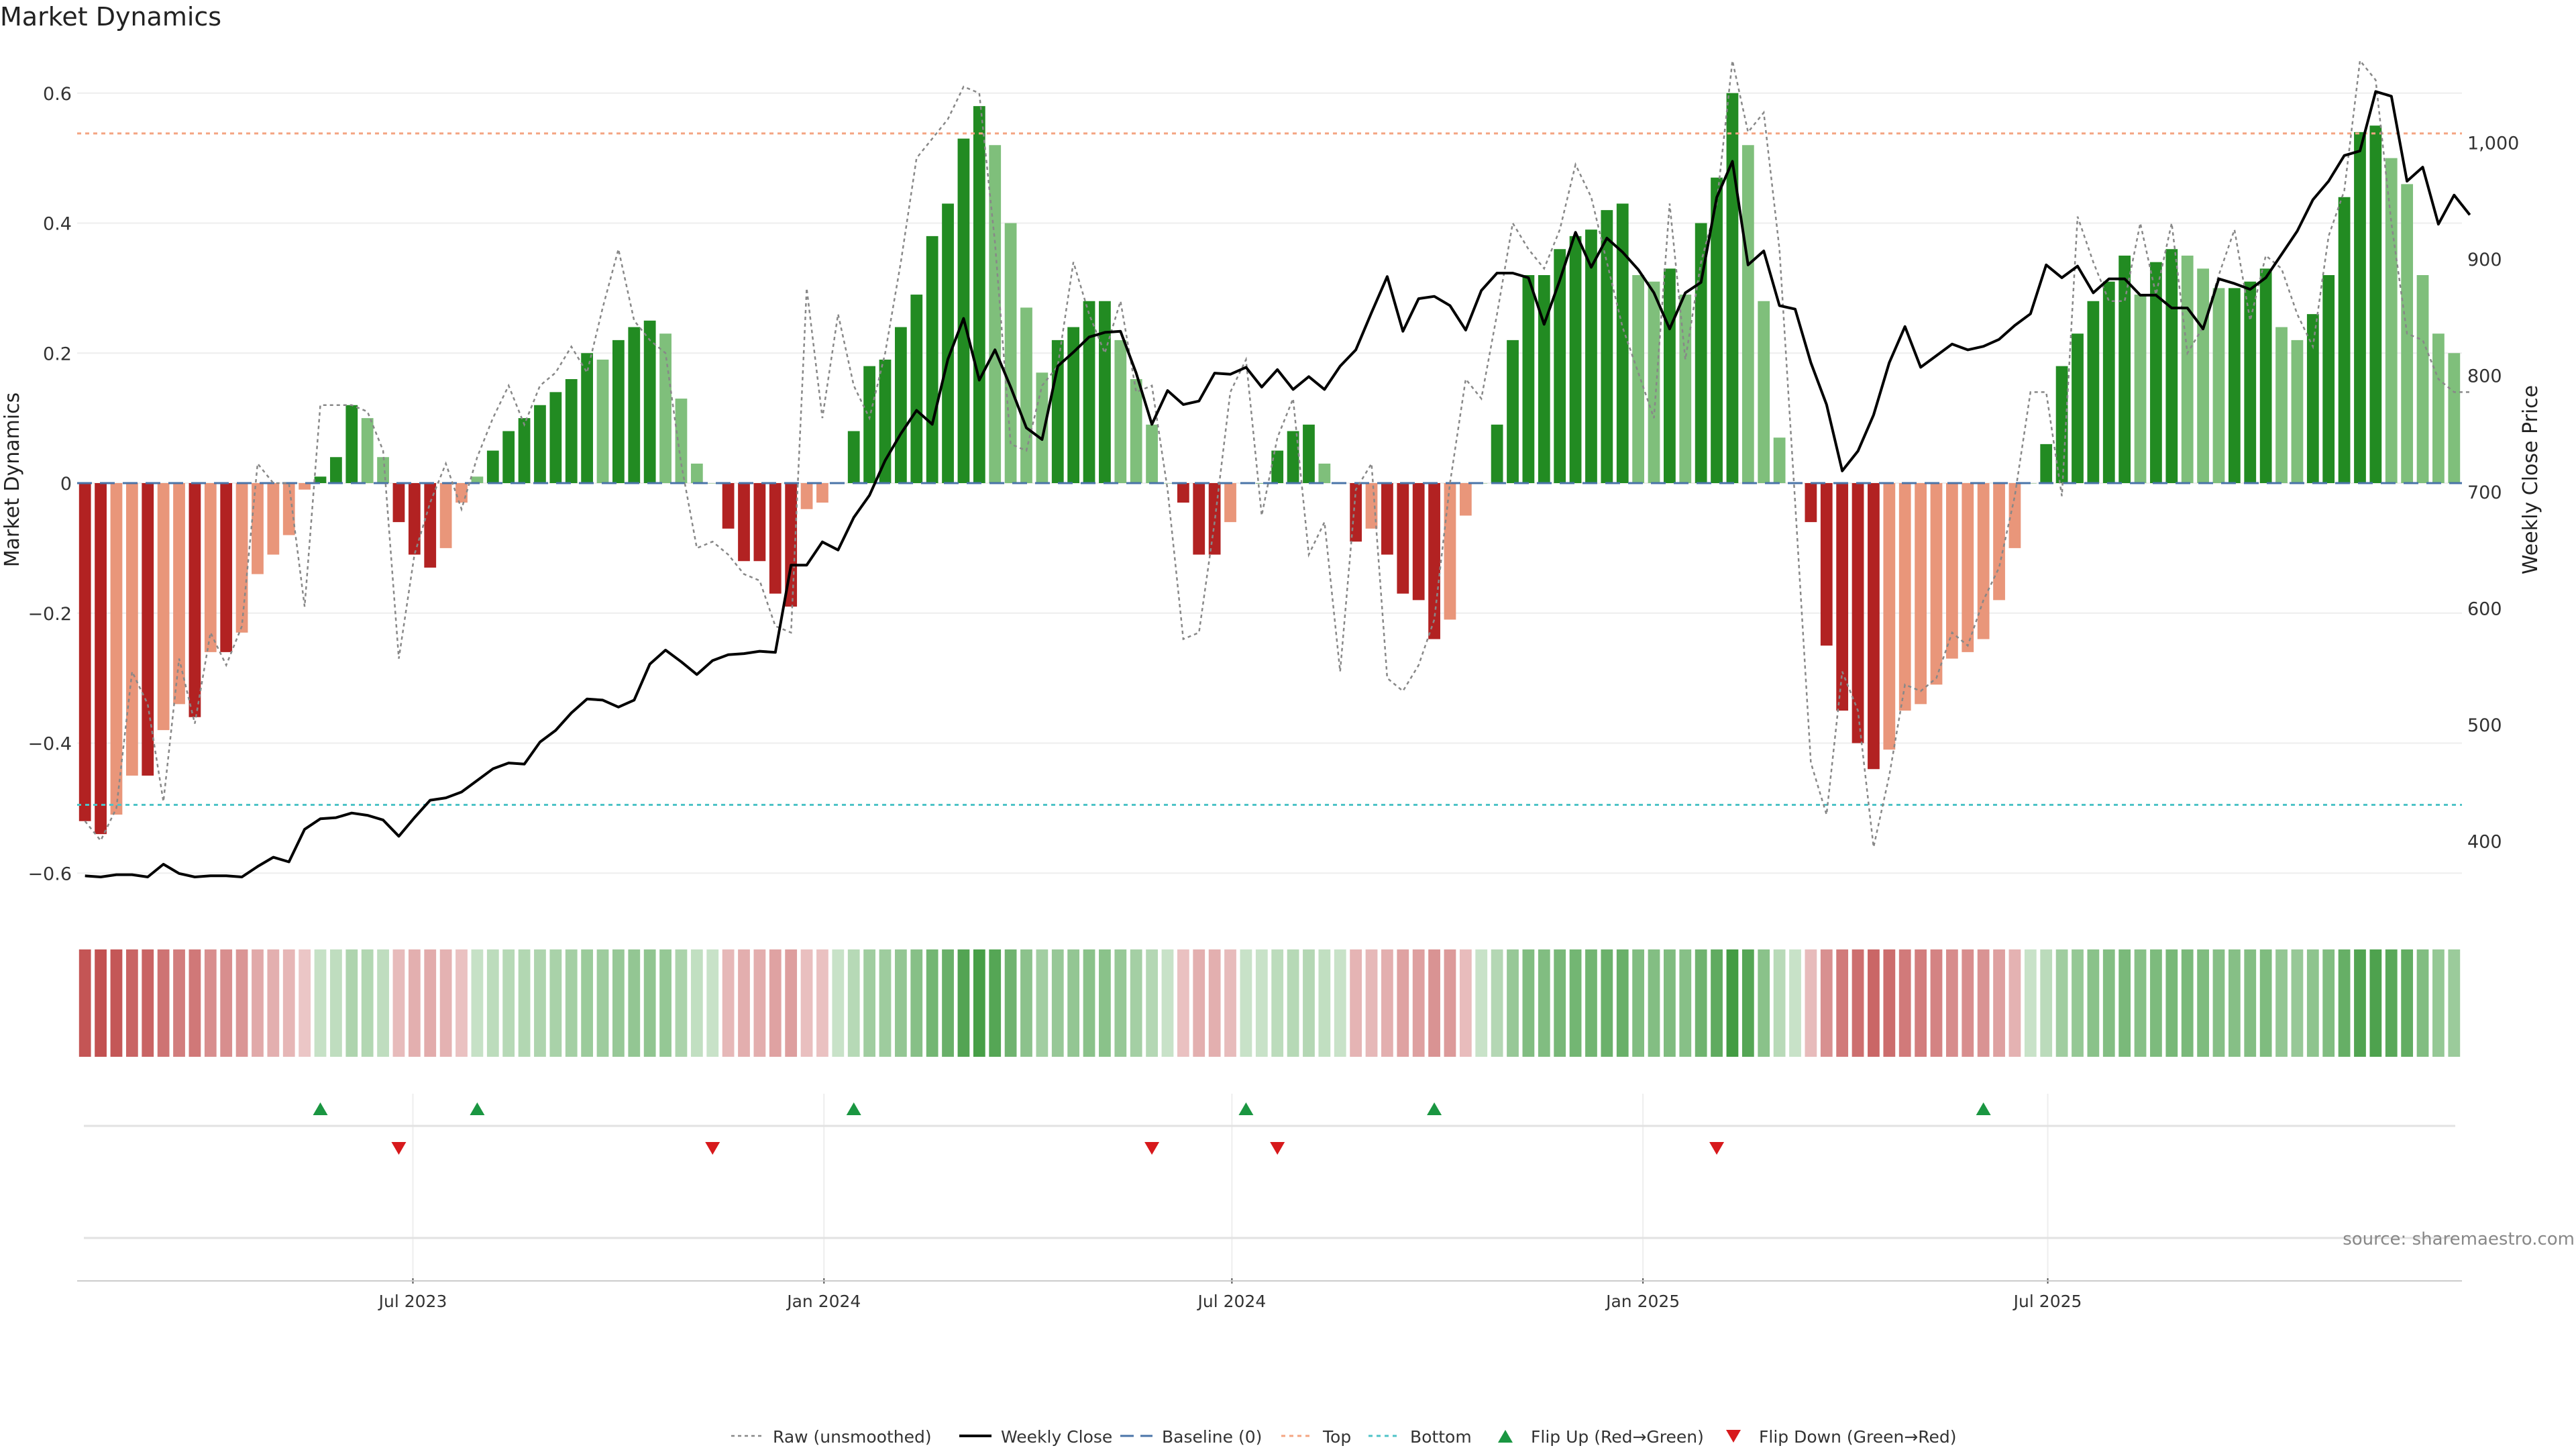 This screenshot has width=2576, height=1452. Describe the element at coordinates (57, 225) in the screenshot. I see `left-tick-label: 0.4` at that location.